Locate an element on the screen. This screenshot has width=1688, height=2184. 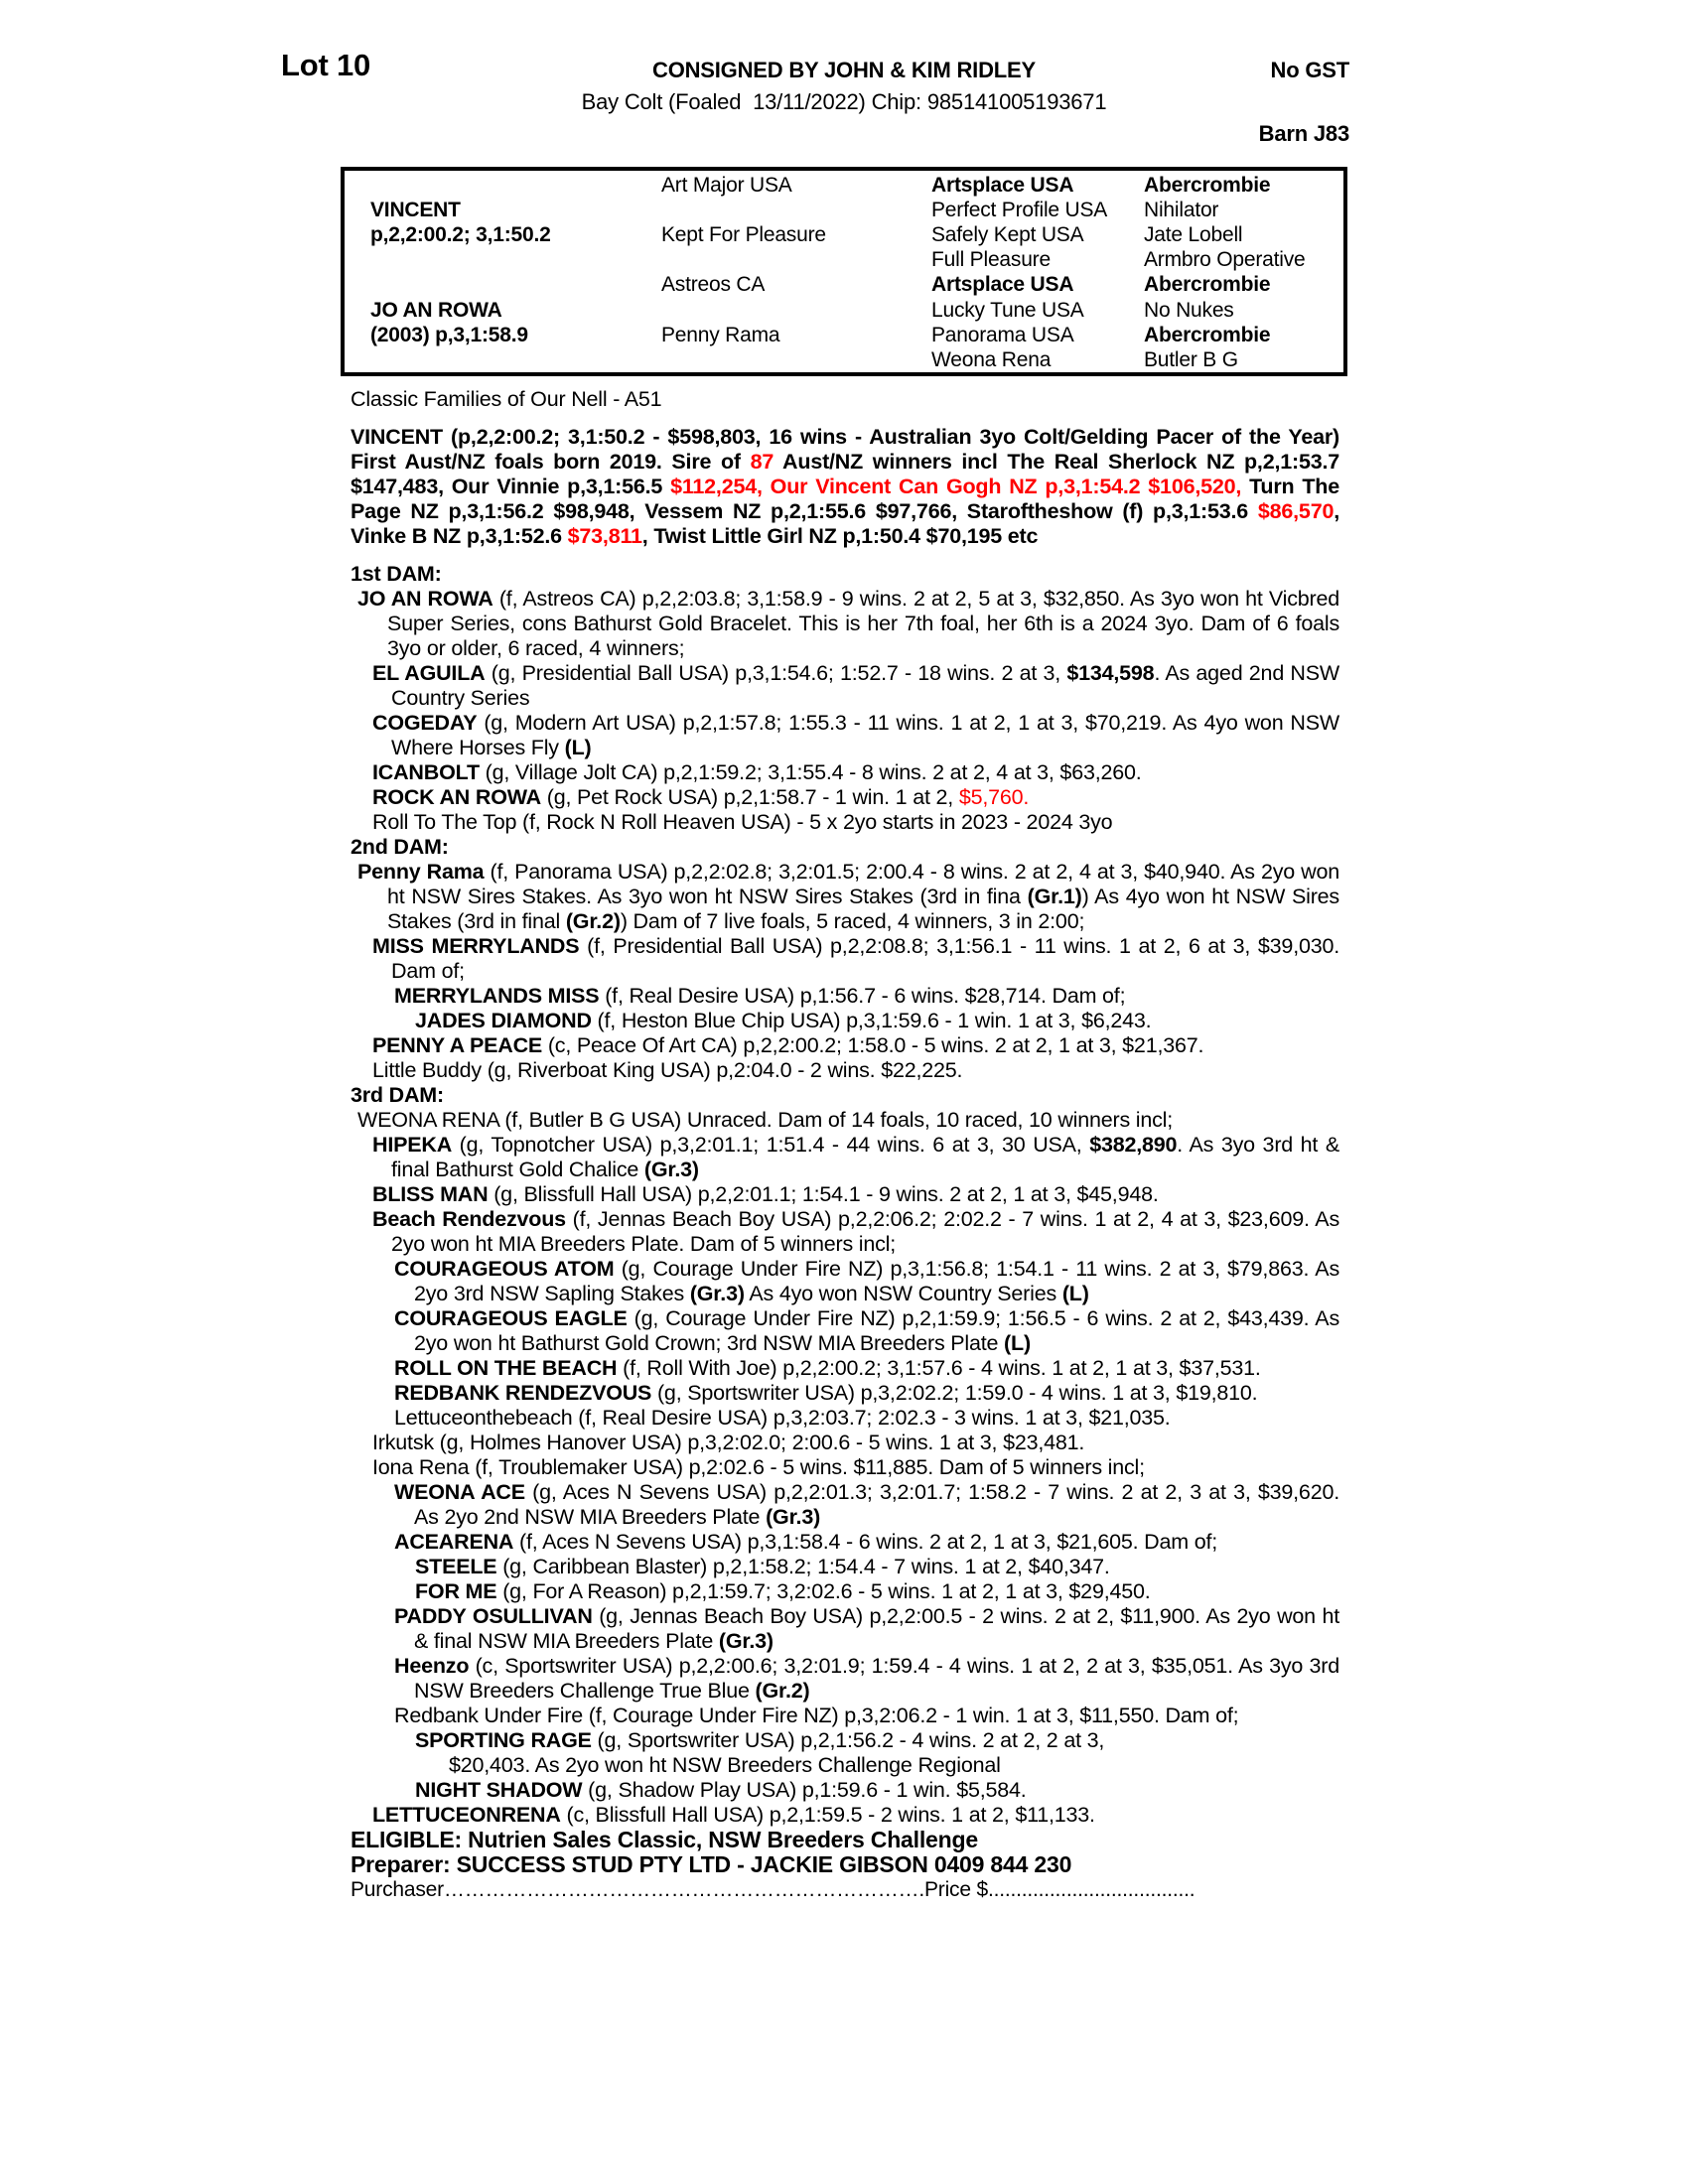
pedigree-cell: Full Pleasure is located at coordinates (991, 260).